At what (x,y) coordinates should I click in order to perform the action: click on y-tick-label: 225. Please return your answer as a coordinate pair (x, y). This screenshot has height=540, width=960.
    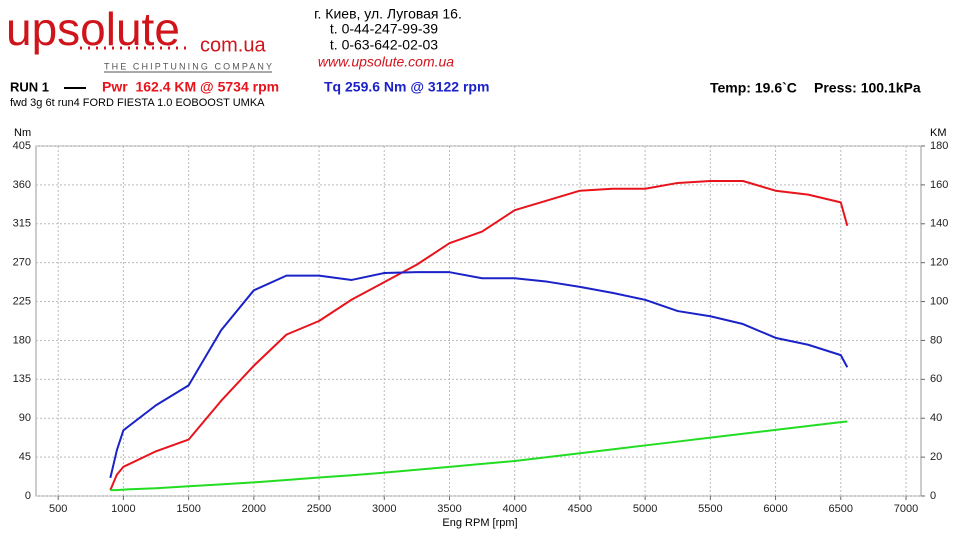
    Looking at the image, I should click on (22, 301).